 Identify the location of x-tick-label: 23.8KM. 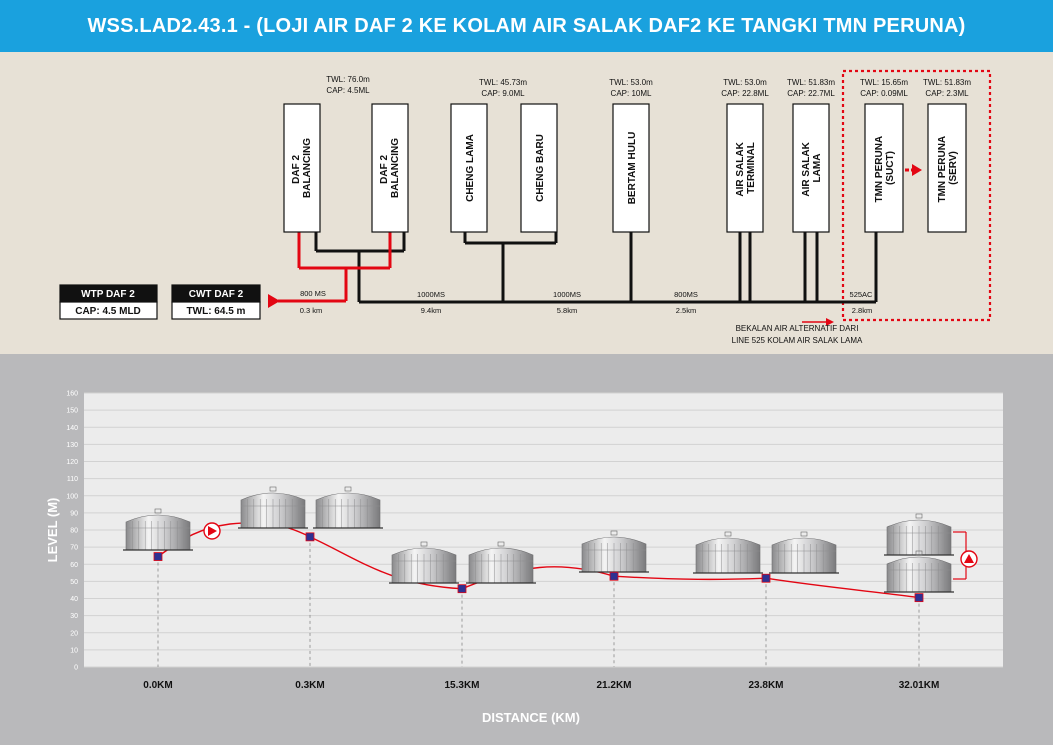
(765, 685).